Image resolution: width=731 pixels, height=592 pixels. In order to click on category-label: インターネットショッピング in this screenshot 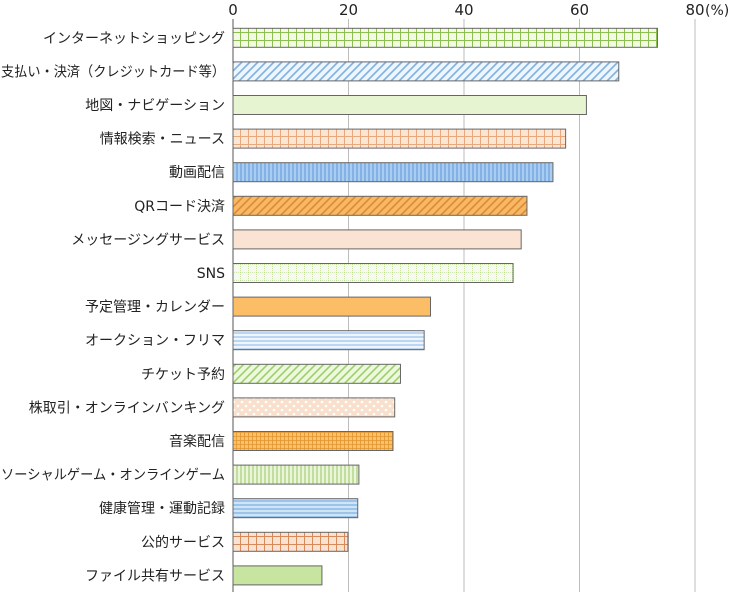, I will do `click(134, 39)`.